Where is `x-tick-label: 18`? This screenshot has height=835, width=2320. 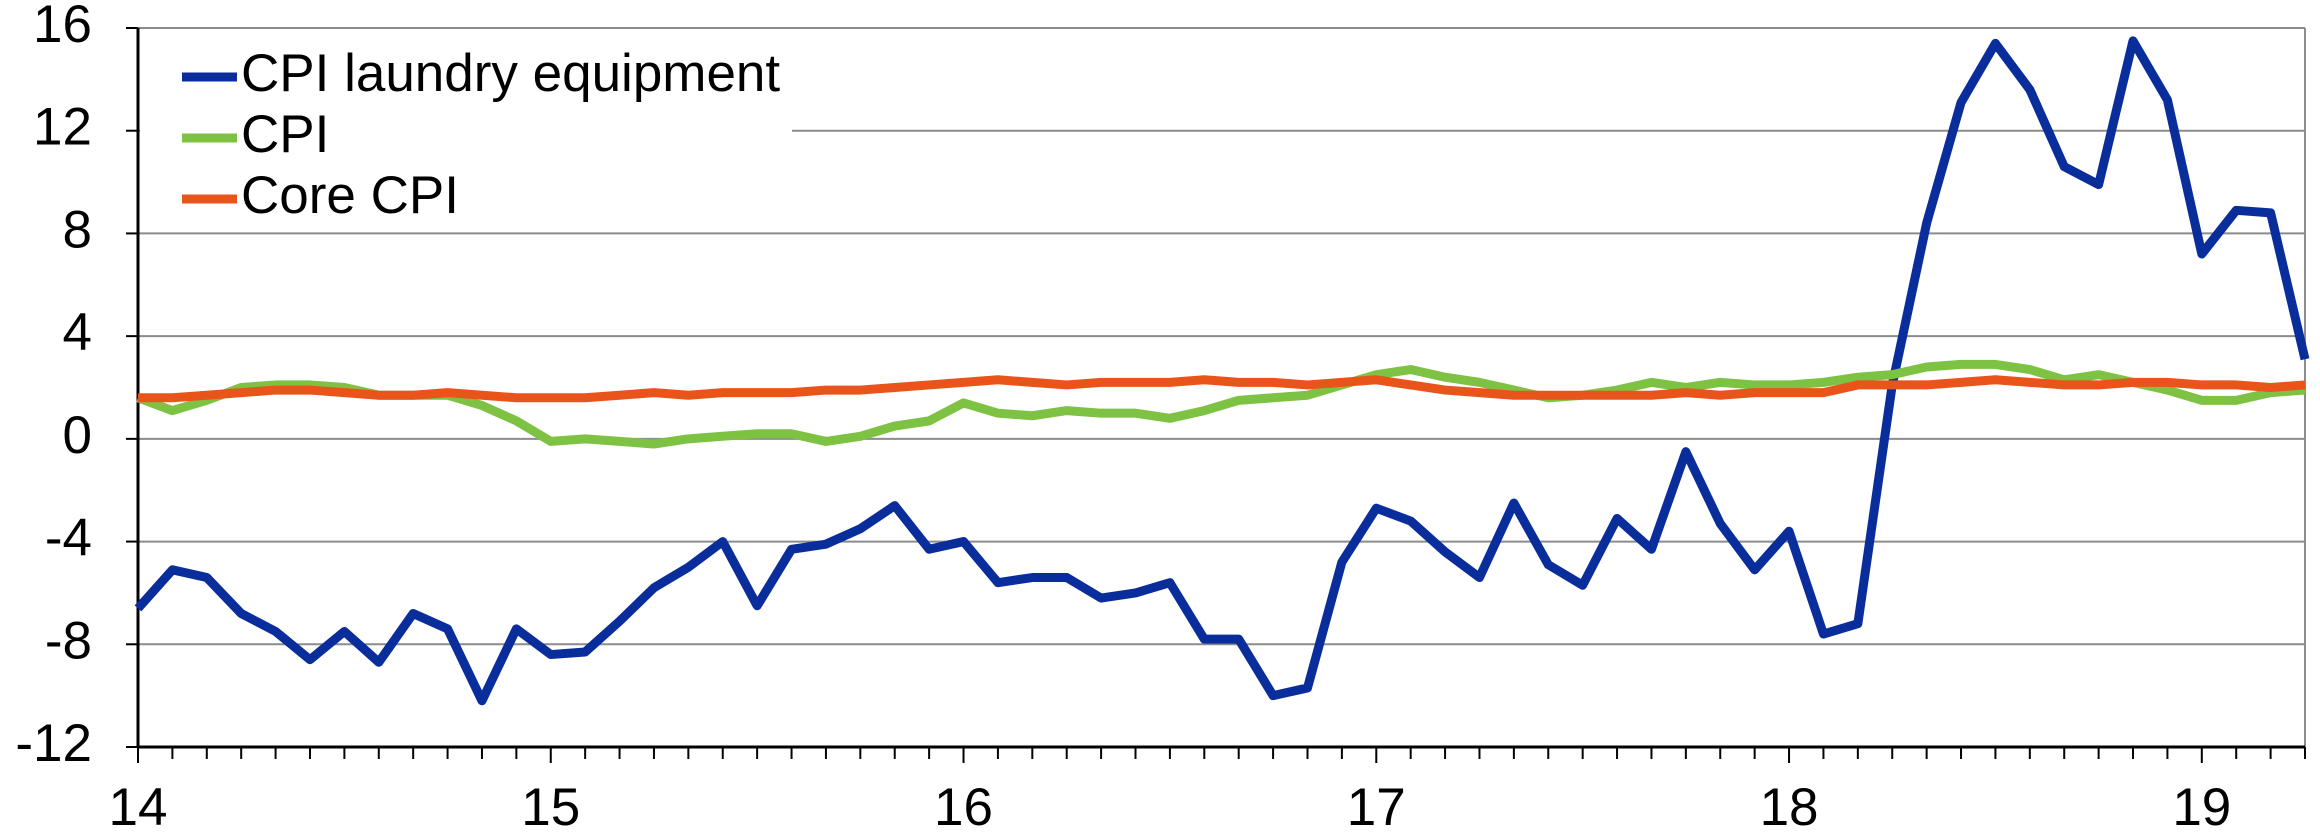 x-tick-label: 18 is located at coordinates (1789, 806).